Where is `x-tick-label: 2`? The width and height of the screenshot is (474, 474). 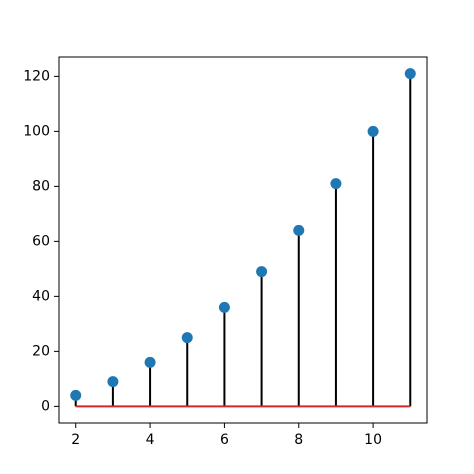
x-tick-label: 2 is located at coordinates (75, 440).